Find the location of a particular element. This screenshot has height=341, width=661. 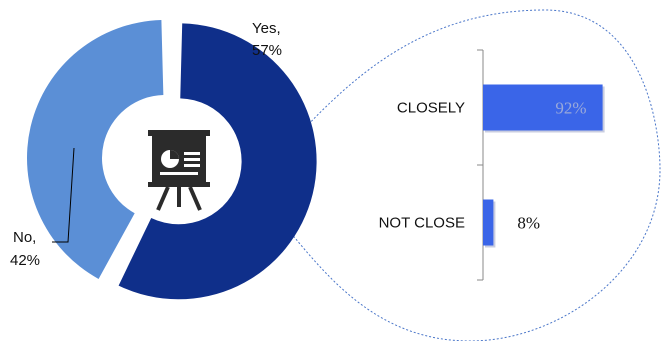

slice-label-yes-line1: Yes, is located at coordinates (266, 28).